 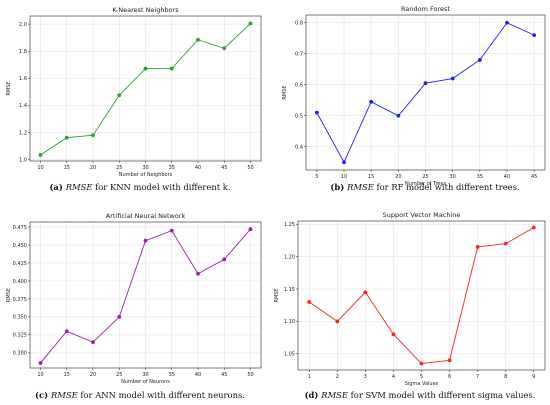 I want to click on y-tick-label: 1.2, so click(x=23, y=133).